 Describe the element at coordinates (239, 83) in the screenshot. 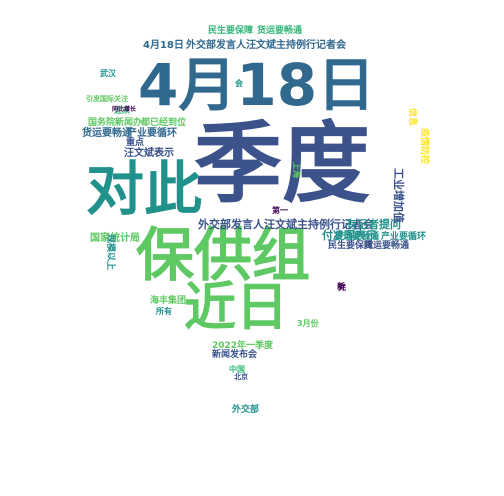

I see `word-kuai: 会` at that location.